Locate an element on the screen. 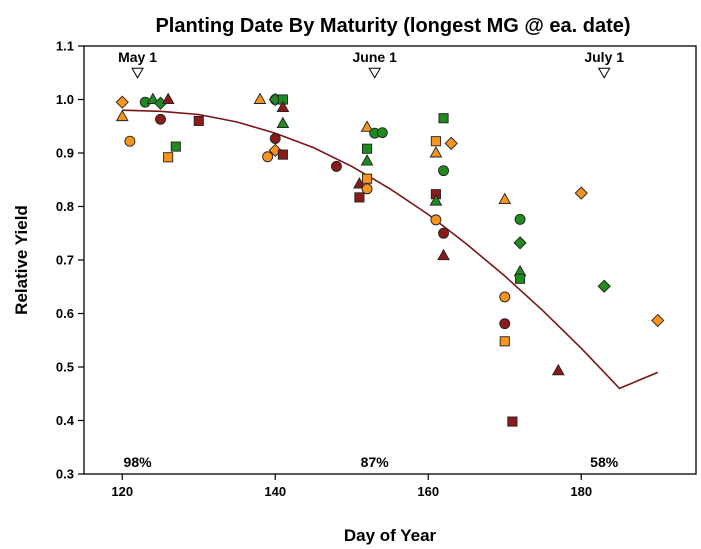 This screenshot has width=701, height=549. date-markers: May 1 June 1 July 1 is located at coordinates (371, 64).